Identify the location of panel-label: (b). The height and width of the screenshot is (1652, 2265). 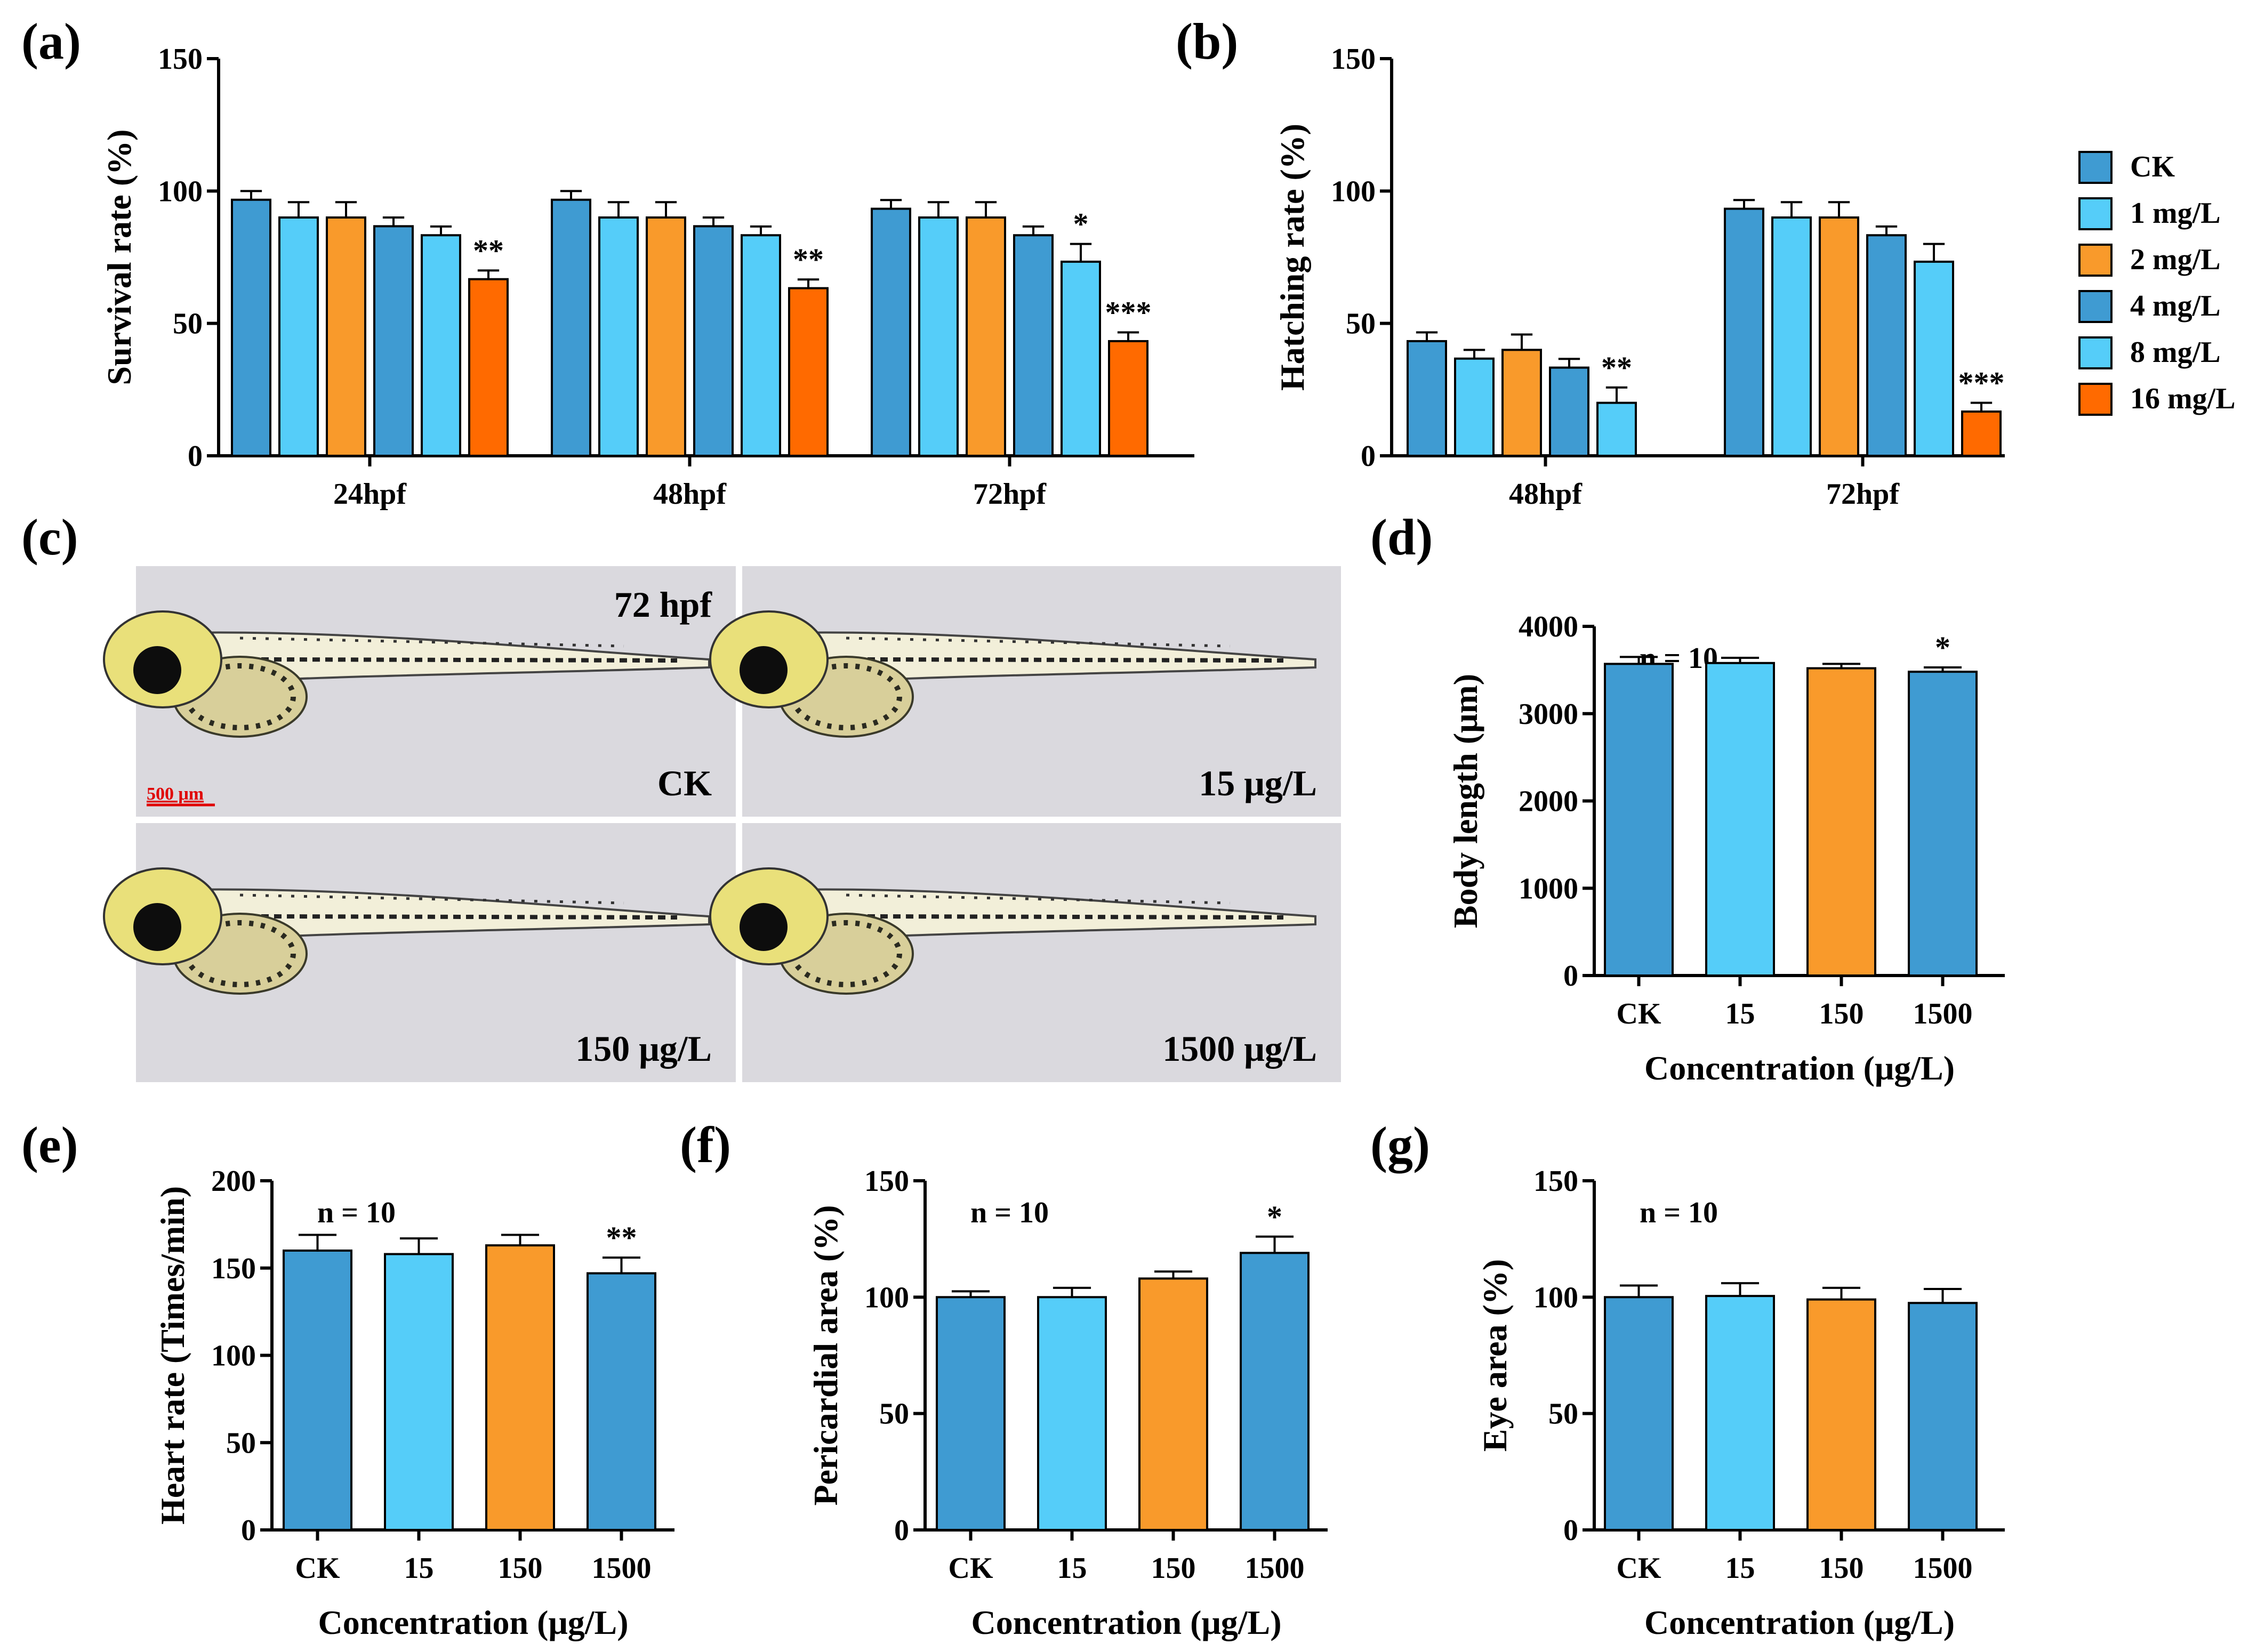
(1207, 42).